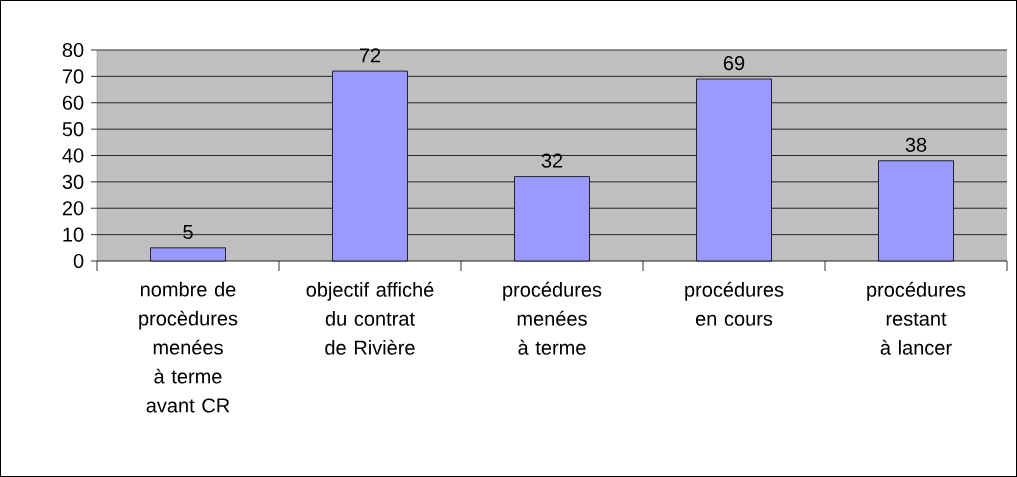 This screenshot has height=477, width=1017. Describe the element at coordinates (734, 303) in the screenshot. I see `x-tick-label: procédures en cours` at that location.